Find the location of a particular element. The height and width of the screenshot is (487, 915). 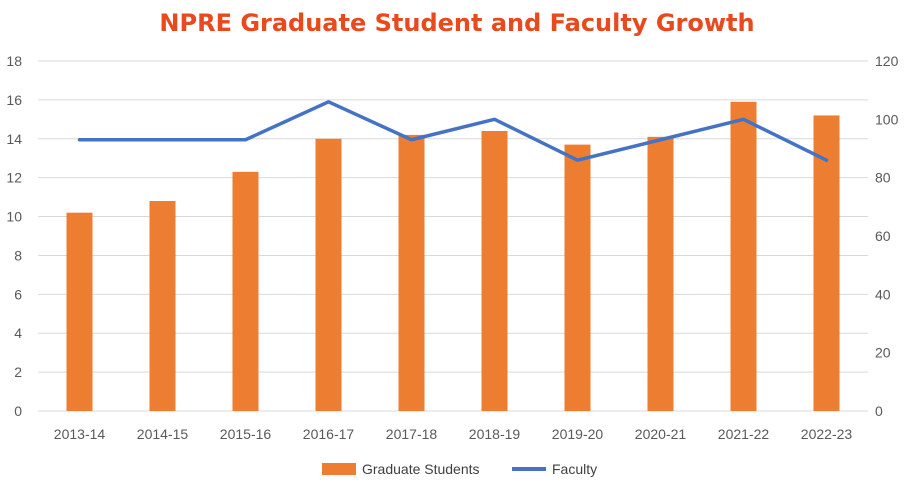

x-tick-label: 2019-20 is located at coordinates (578, 434).